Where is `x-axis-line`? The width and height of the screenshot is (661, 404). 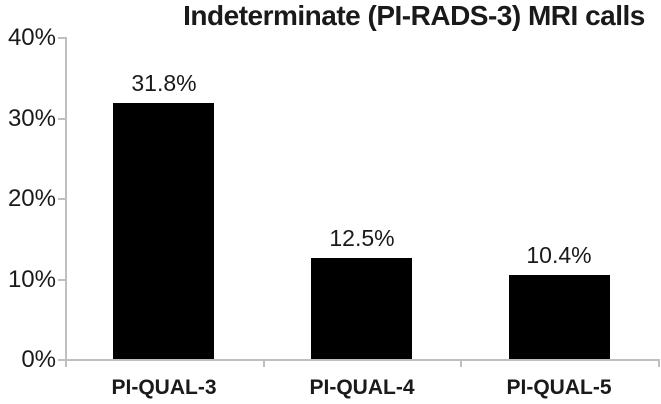 x-axis-line is located at coordinates (362, 360).